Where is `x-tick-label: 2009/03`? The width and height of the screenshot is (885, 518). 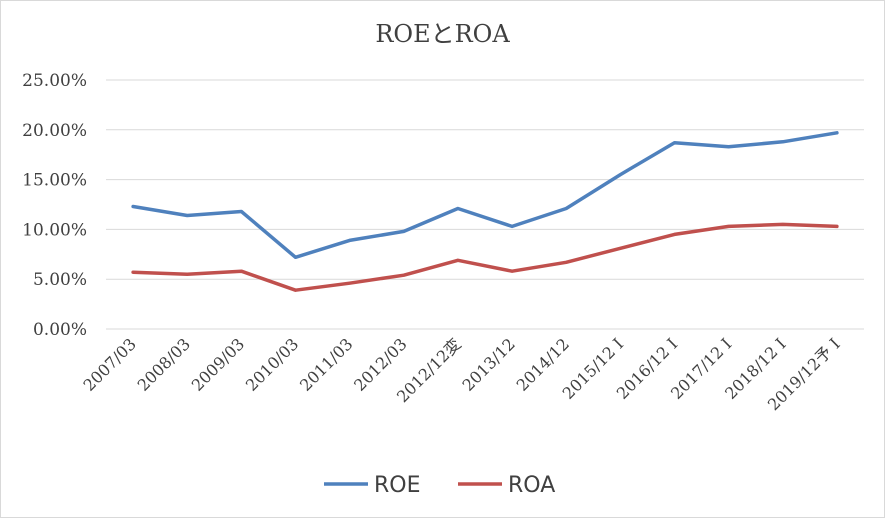
x-tick-label: 2009/03 is located at coordinates (218, 364).